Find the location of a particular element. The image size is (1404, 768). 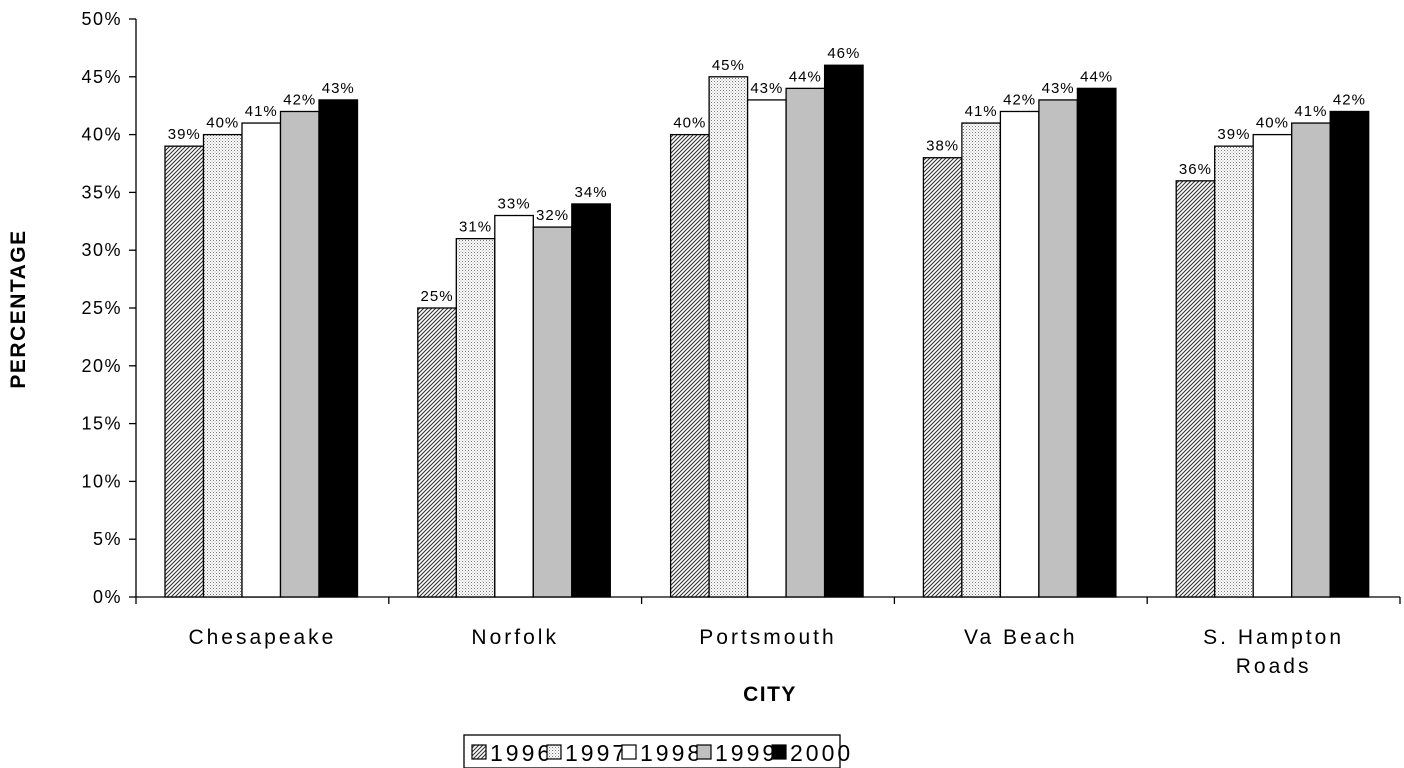

y-axis: 0% 5% 10% 15% 20% 25% 30% 35% 40% 45% 50% is located at coordinates (109, 308).